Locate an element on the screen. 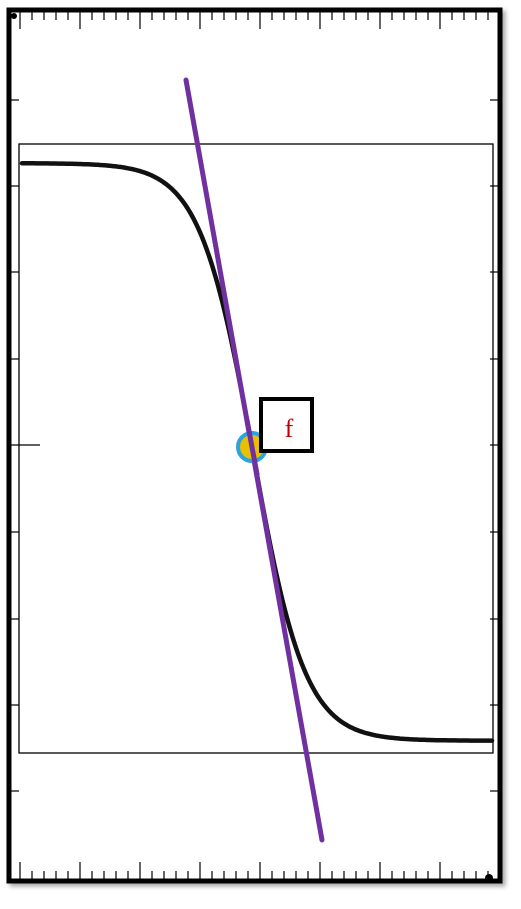 The height and width of the screenshot is (909, 521). inflection-point-tangent-overlay is located at coordinates (252, 447).